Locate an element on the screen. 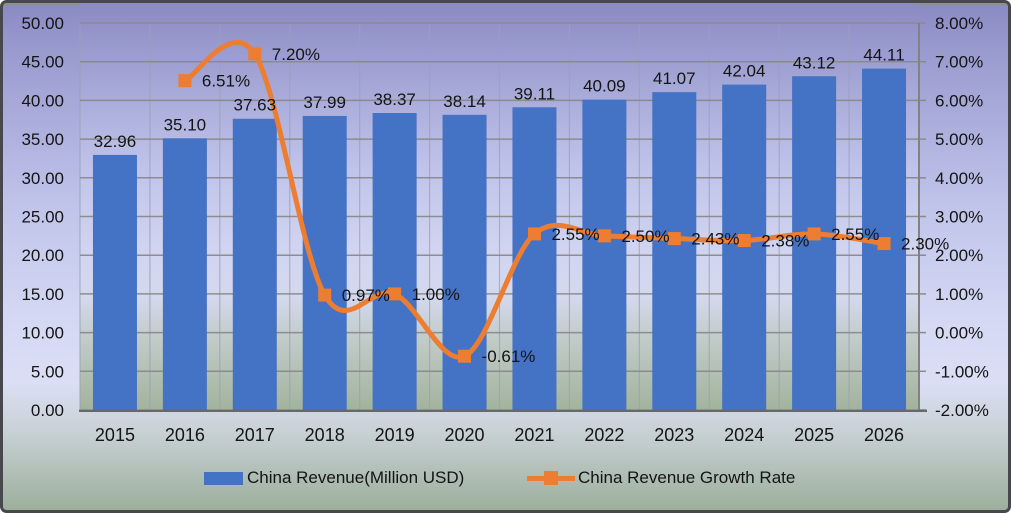 This screenshot has height=513, width=1011. growth-label-2017: 7.20% is located at coordinates (296, 54).